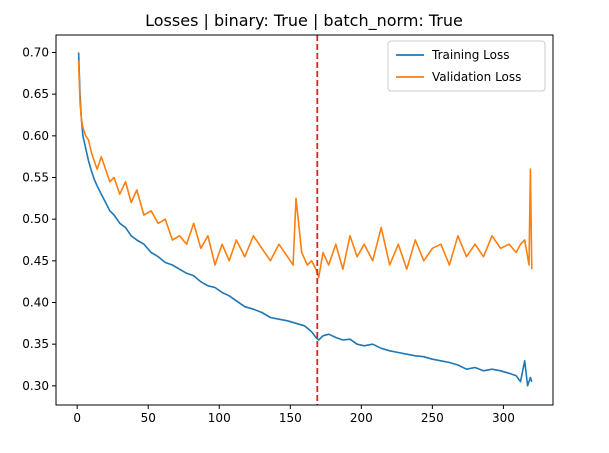 The image size is (609, 453). I want to click on x-tick-label: 200, so click(361, 418).